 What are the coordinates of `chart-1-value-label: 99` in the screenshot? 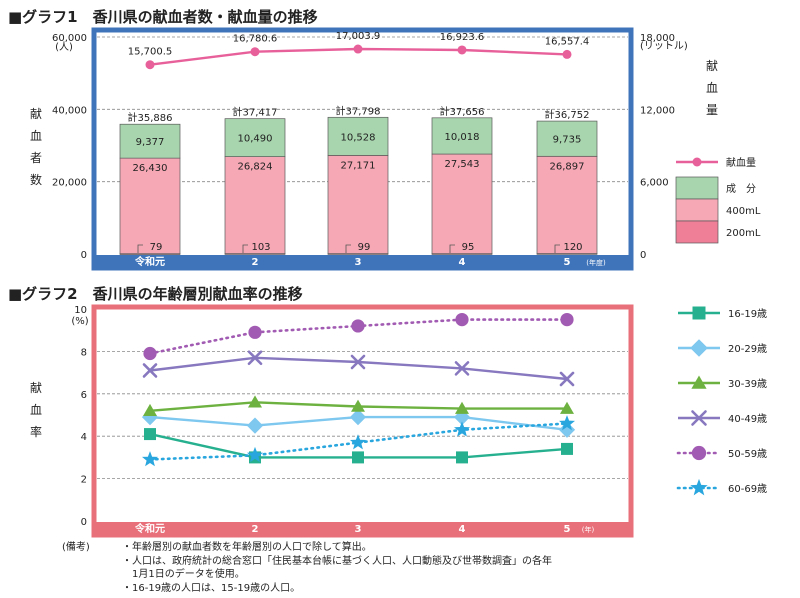 It's located at (364, 247).